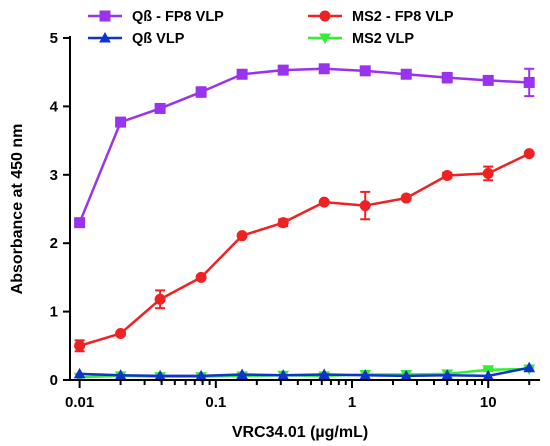 The height and width of the screenshot is (446, 550). Describe the element at coordinates (178, 17) in the screenshot. I see `legend-label: Qß - FP8 VLP` at that location.